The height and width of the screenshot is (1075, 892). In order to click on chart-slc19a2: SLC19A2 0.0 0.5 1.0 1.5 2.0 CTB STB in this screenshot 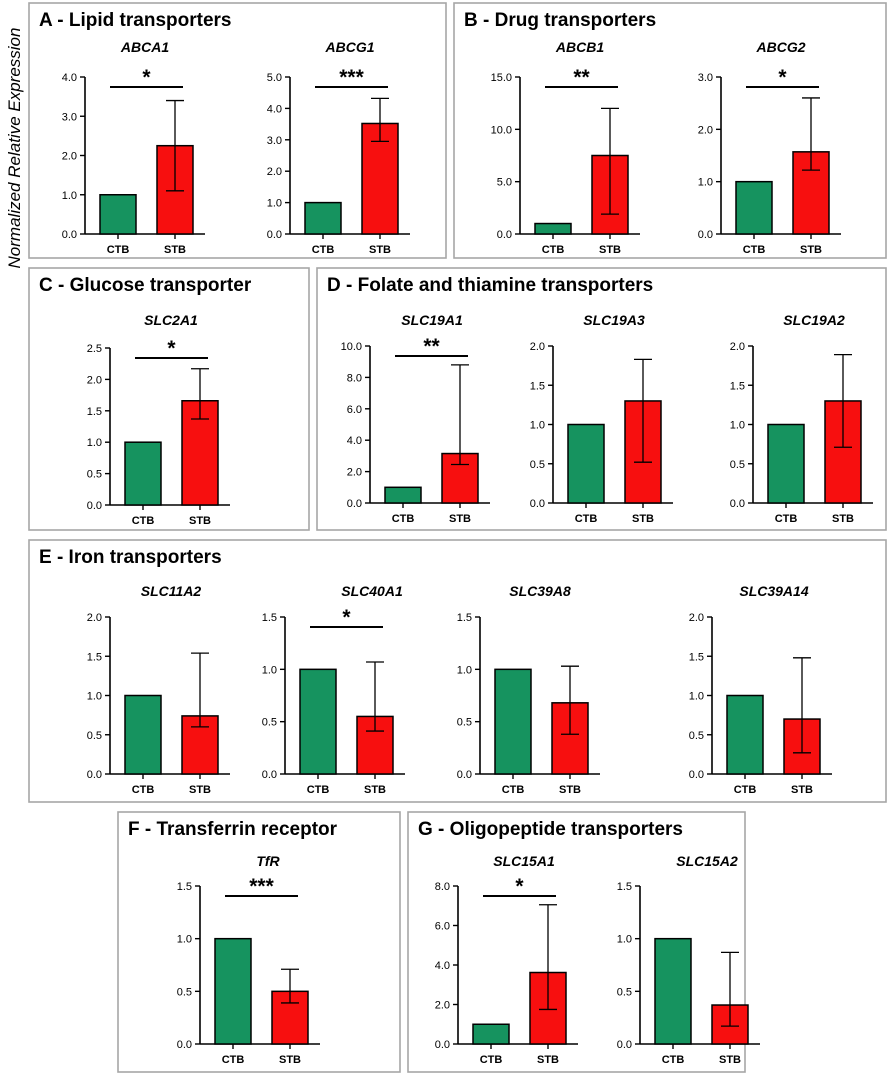, I will do `click(801, 418)`.